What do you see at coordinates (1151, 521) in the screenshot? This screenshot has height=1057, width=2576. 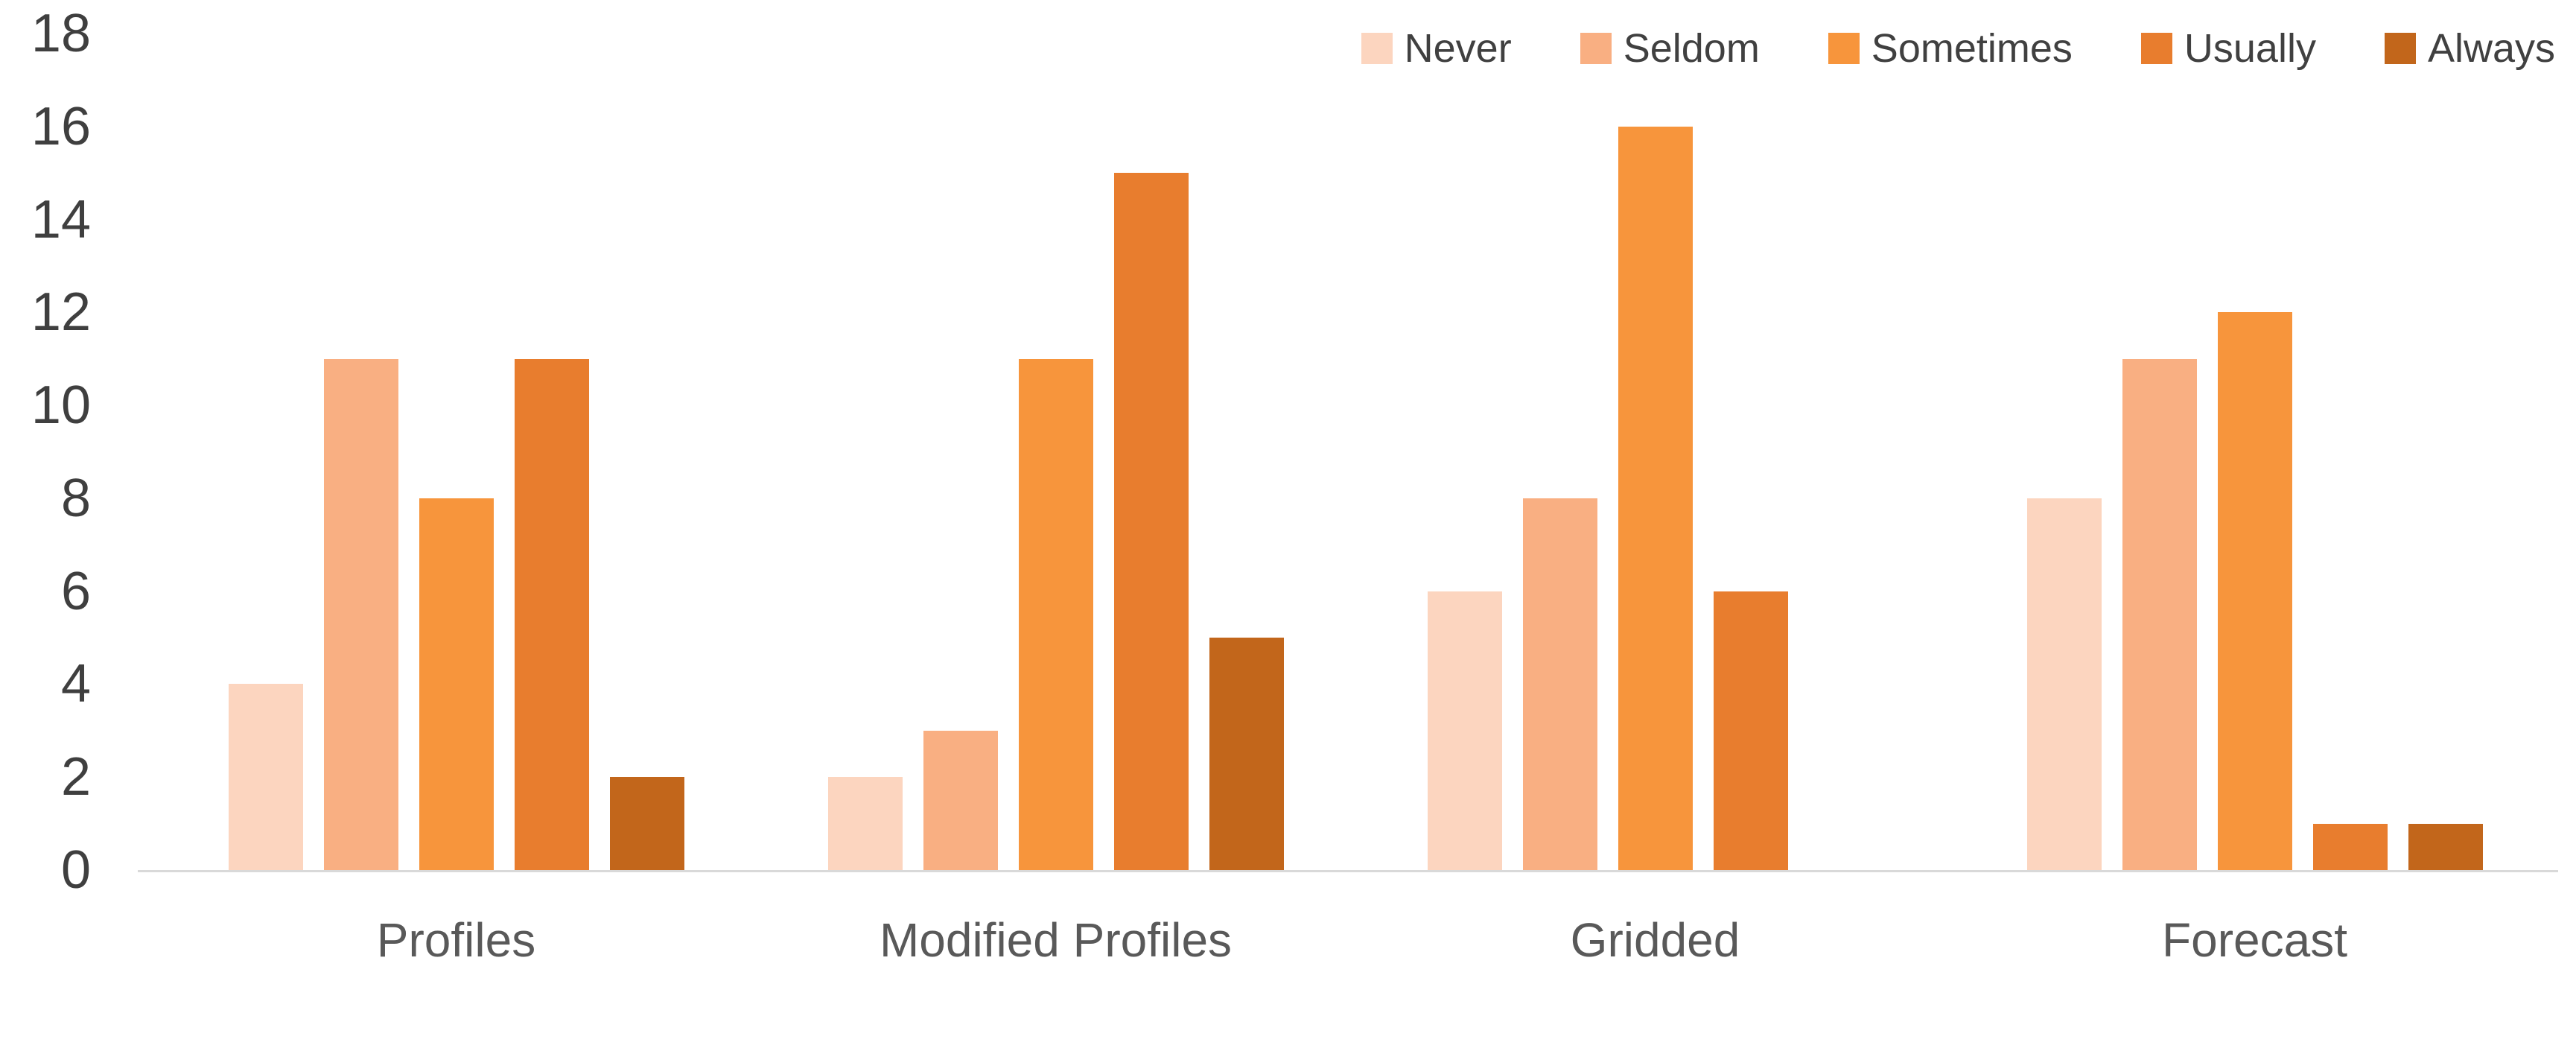 I see `bar-usually-modified-profiles` at bounding box center [1151, 521].